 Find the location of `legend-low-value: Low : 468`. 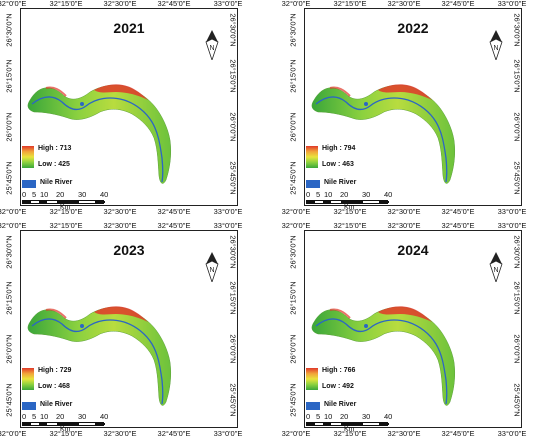

legend-low-value: Low : 468 is located at coordinates (54, 386).